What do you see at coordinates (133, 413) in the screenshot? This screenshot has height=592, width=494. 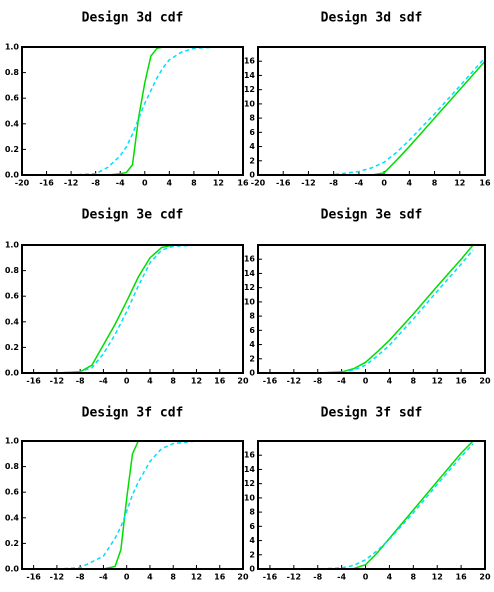 I see `chart-title: Design 3f cdf` at bounding box center [133, 413].